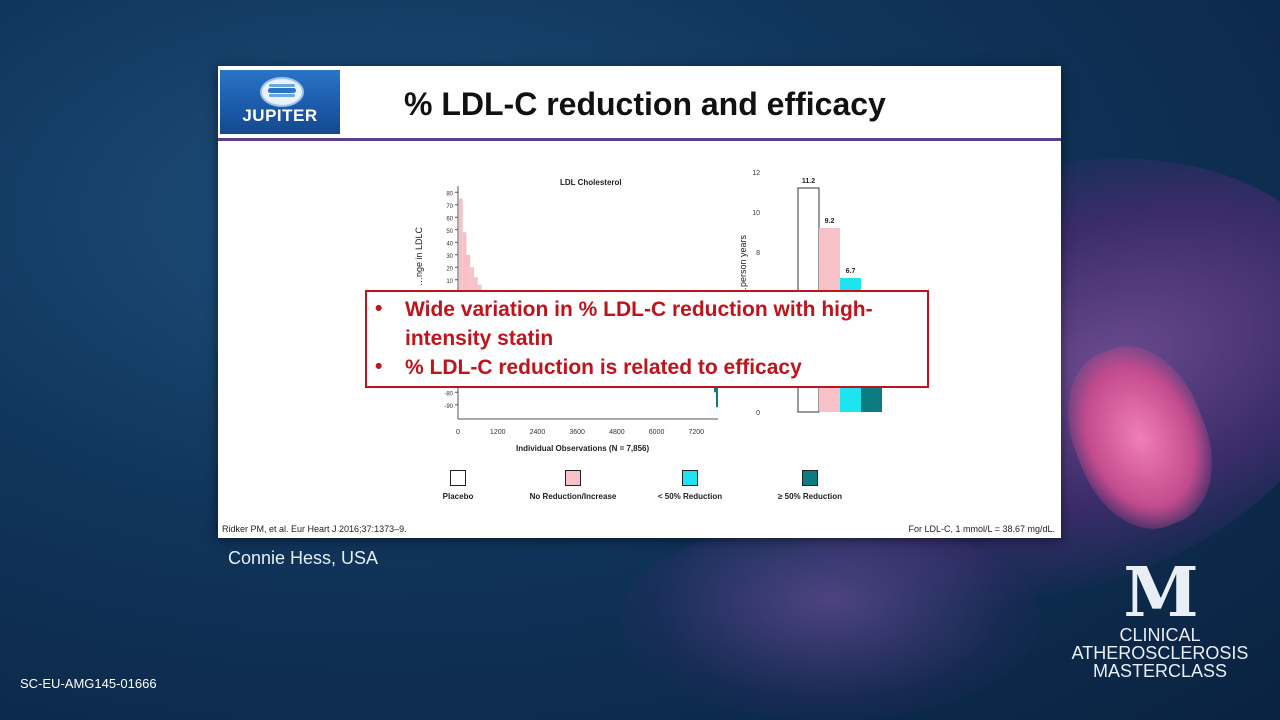  Describe the element at coordinates (758, 253) in the screenshot. I see `y-tick-label: 8` at that location.